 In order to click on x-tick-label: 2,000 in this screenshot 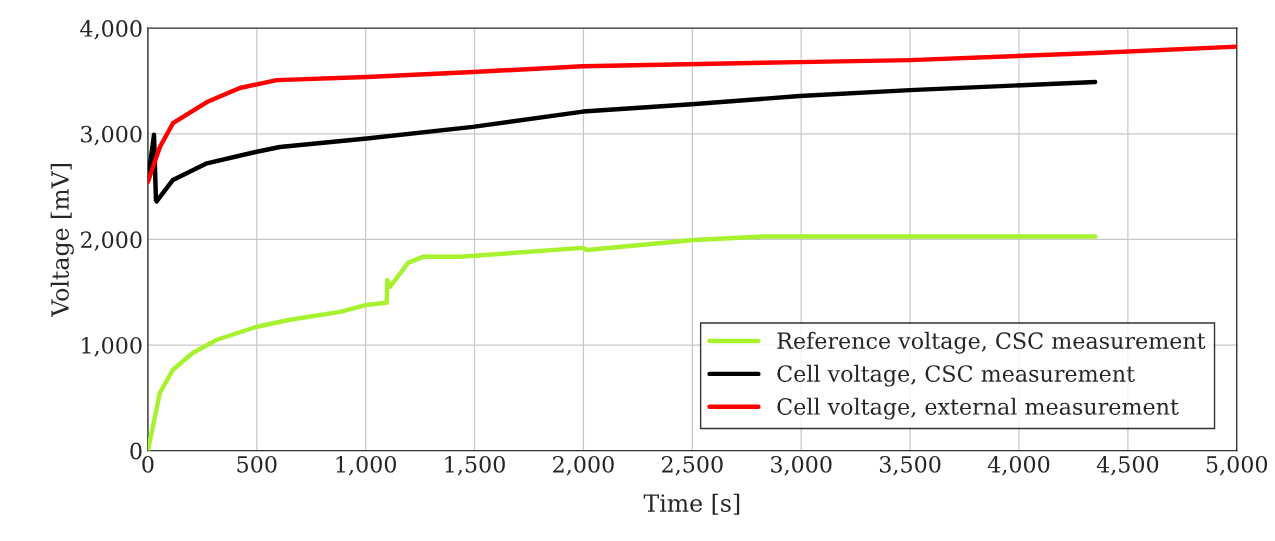, I will do `click(583, 465)`.